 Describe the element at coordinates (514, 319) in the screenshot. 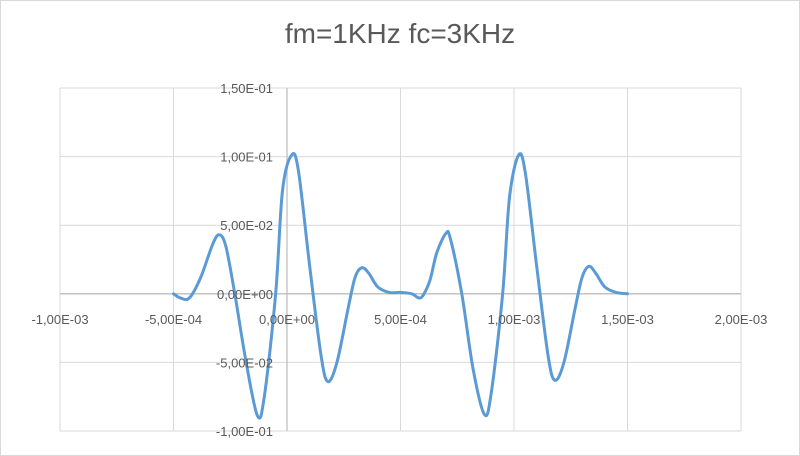

I see `x-tick-label: 1,00E-03` at that location.